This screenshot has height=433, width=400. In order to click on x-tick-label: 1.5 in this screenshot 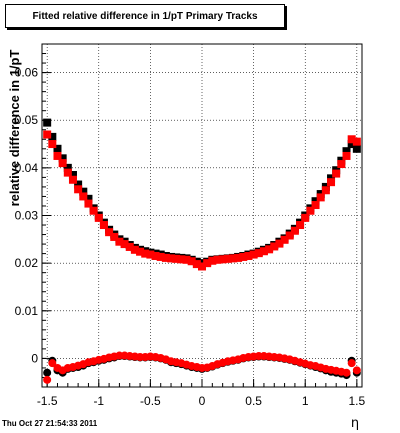, I will do `click(356, 401)`.